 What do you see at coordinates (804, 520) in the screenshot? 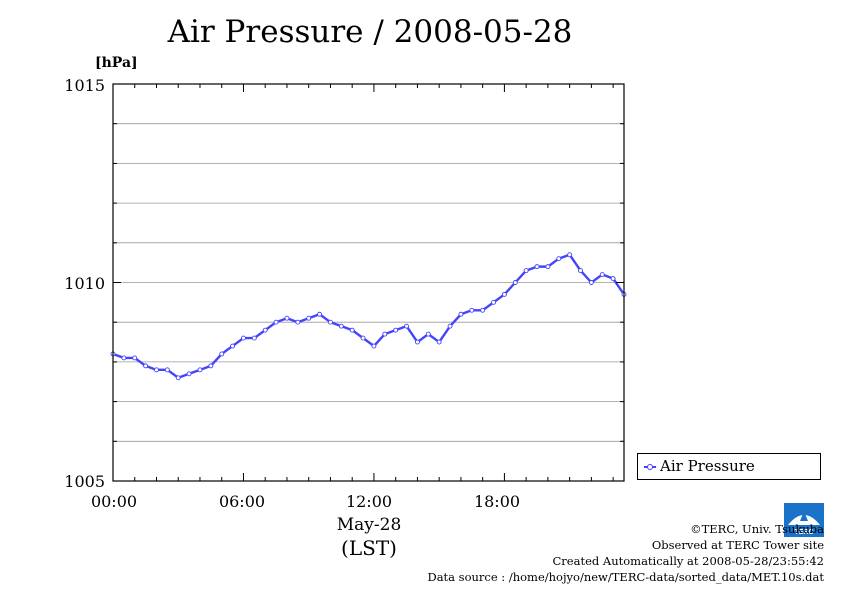
I see `terc-logo-icon: TERC` at bounding box center [804, 520].